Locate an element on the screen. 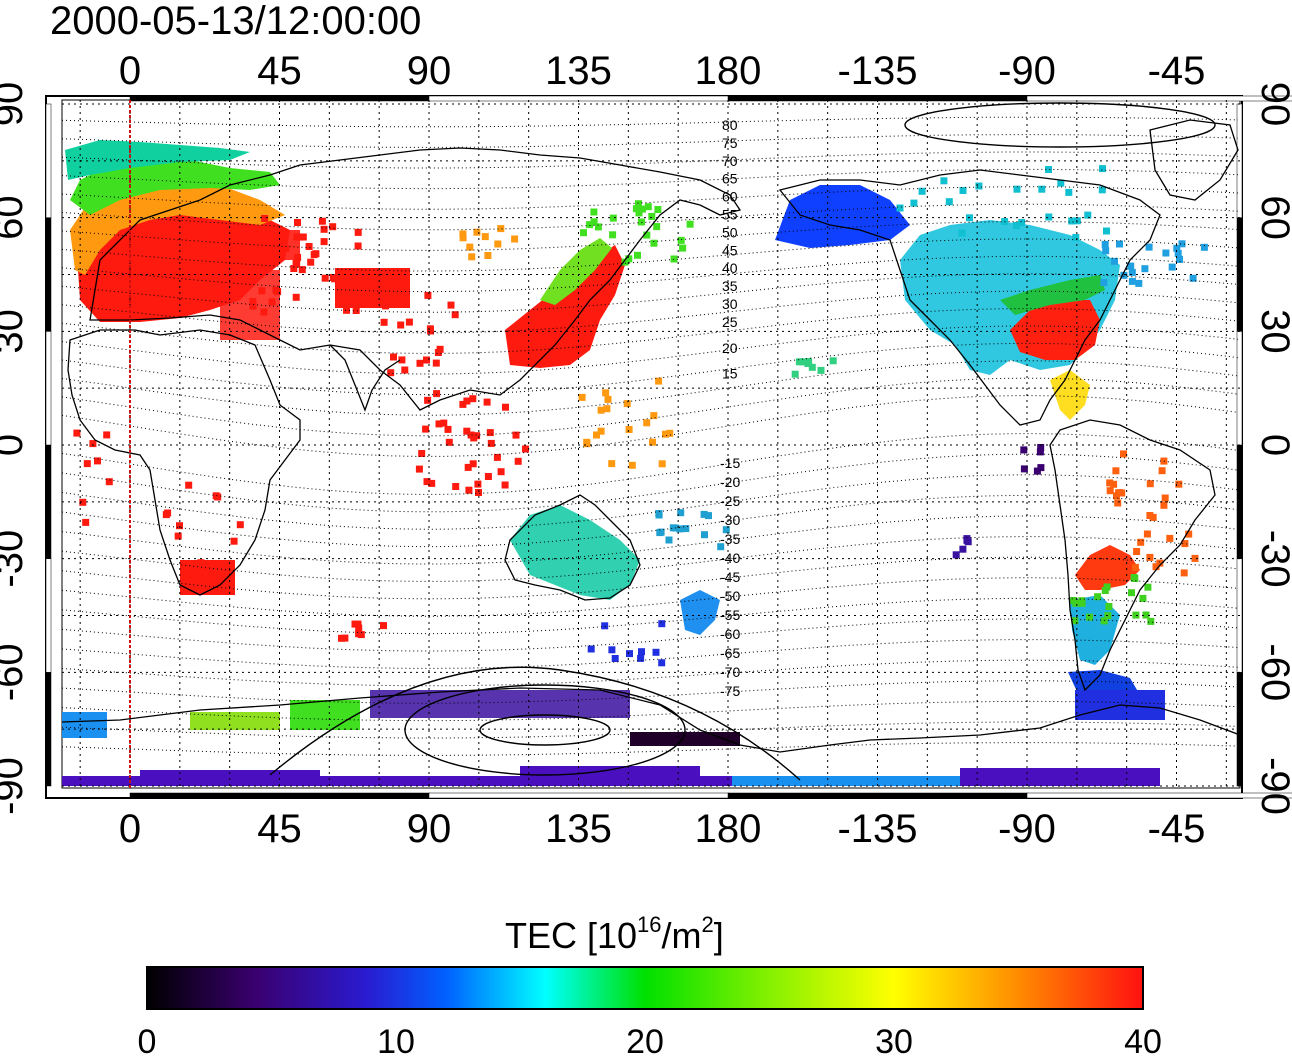 This screenshot has height=1057, width=1292. lat-tick-label-right: 0 is located at coordinates (1272, 445).